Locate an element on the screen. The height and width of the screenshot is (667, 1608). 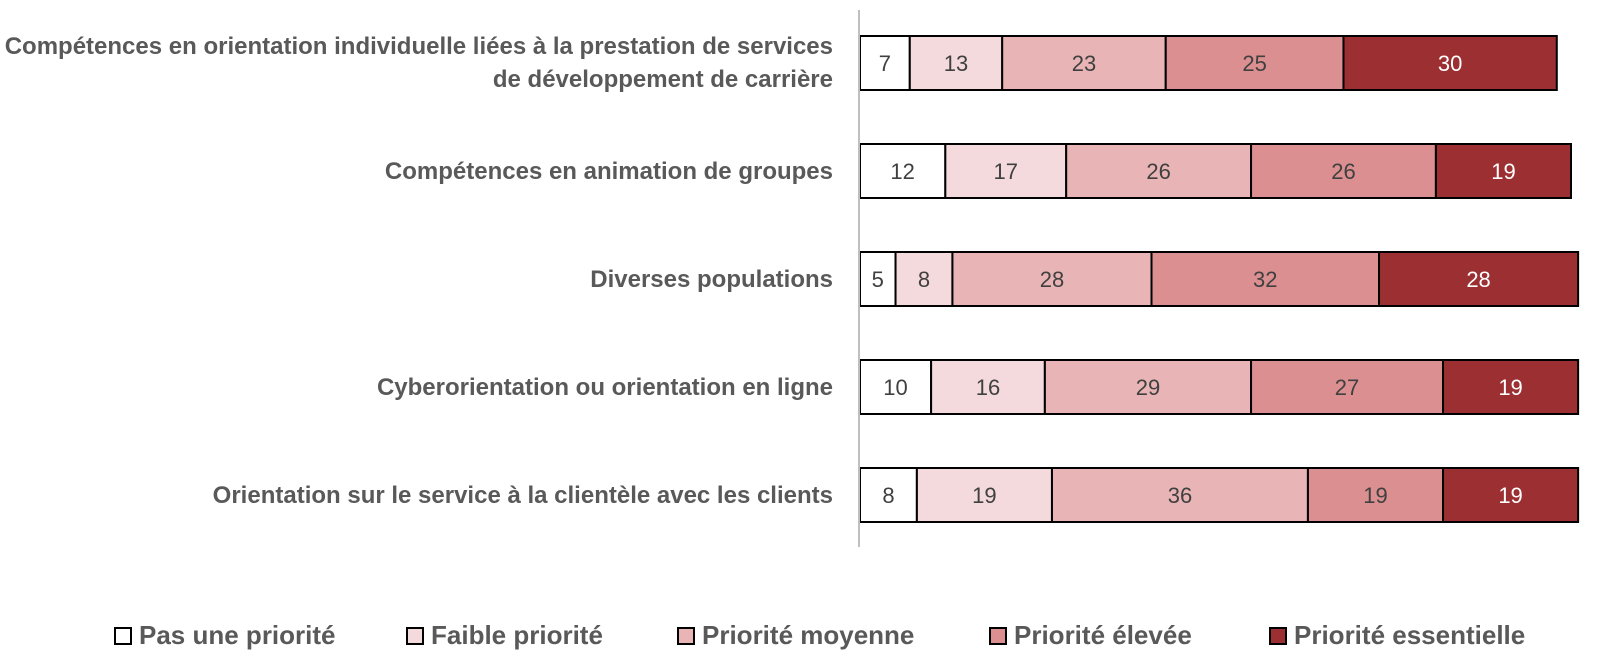
value-label: 16 is located at coordinates (988, 387).